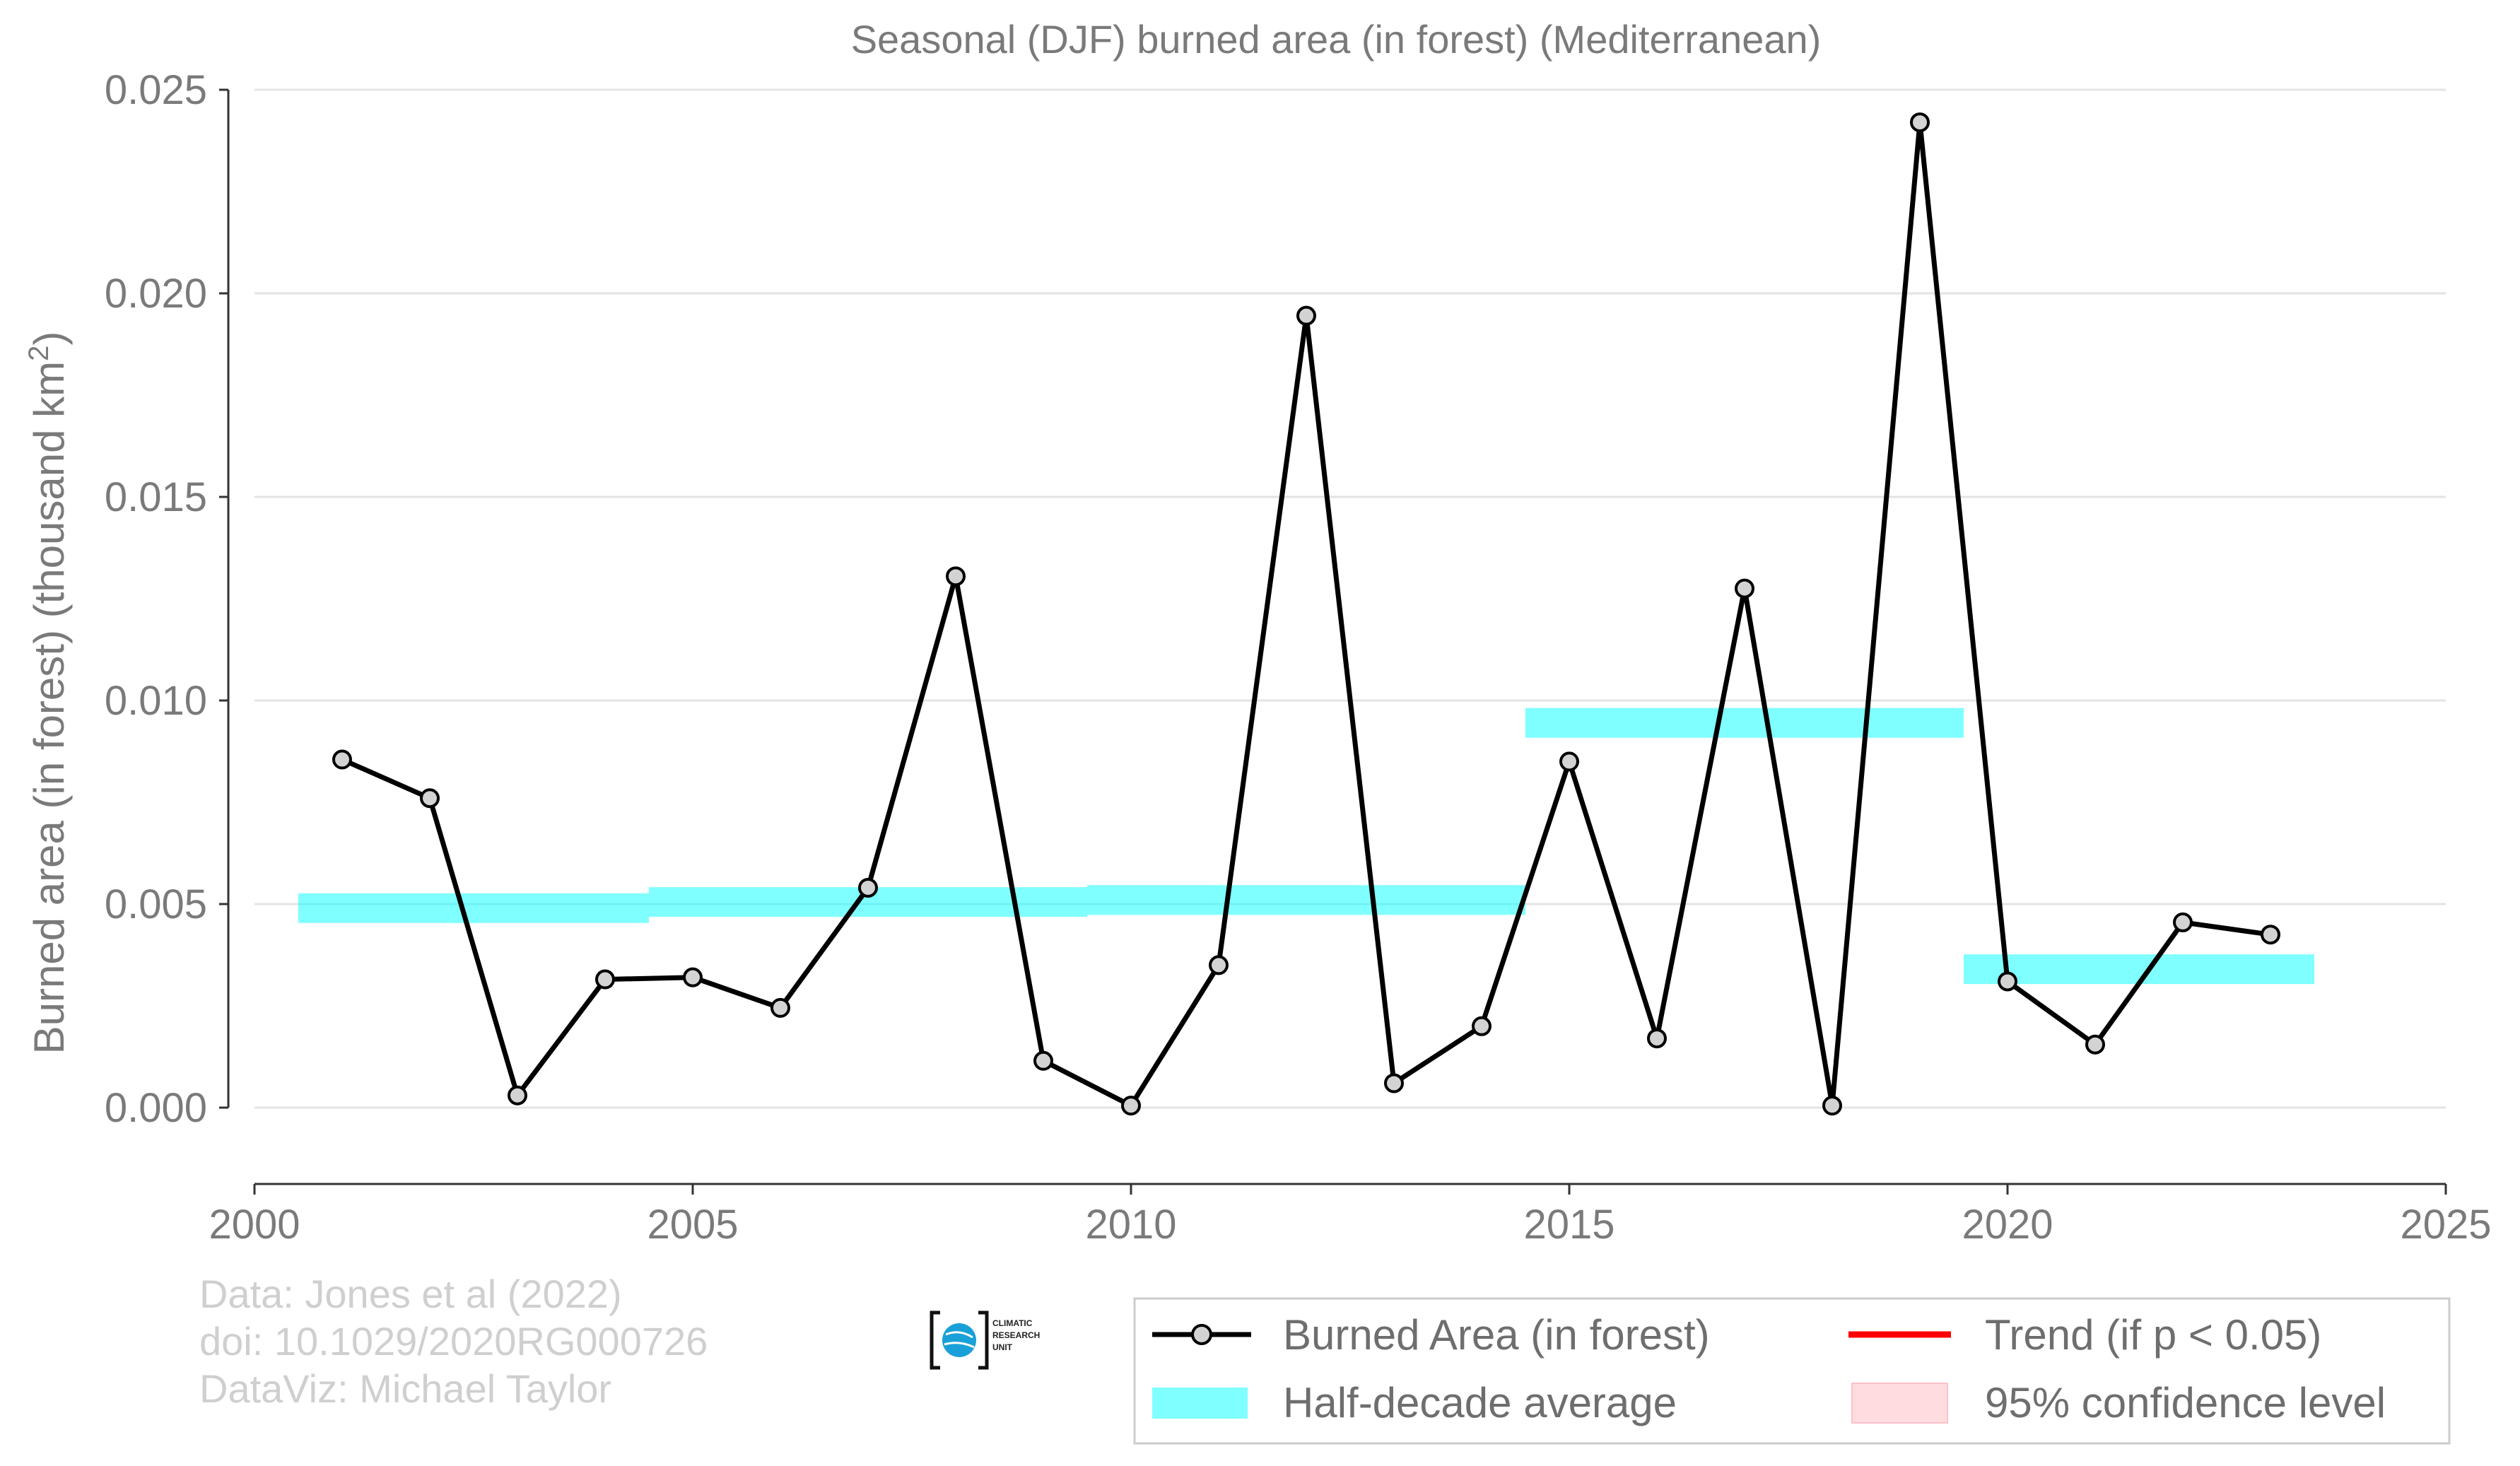 The image size is (2520, 1466). Describe the element at coordinates (2445, 1225) in the screenshot. I see `x-tick-label-5: 2025` at that location.